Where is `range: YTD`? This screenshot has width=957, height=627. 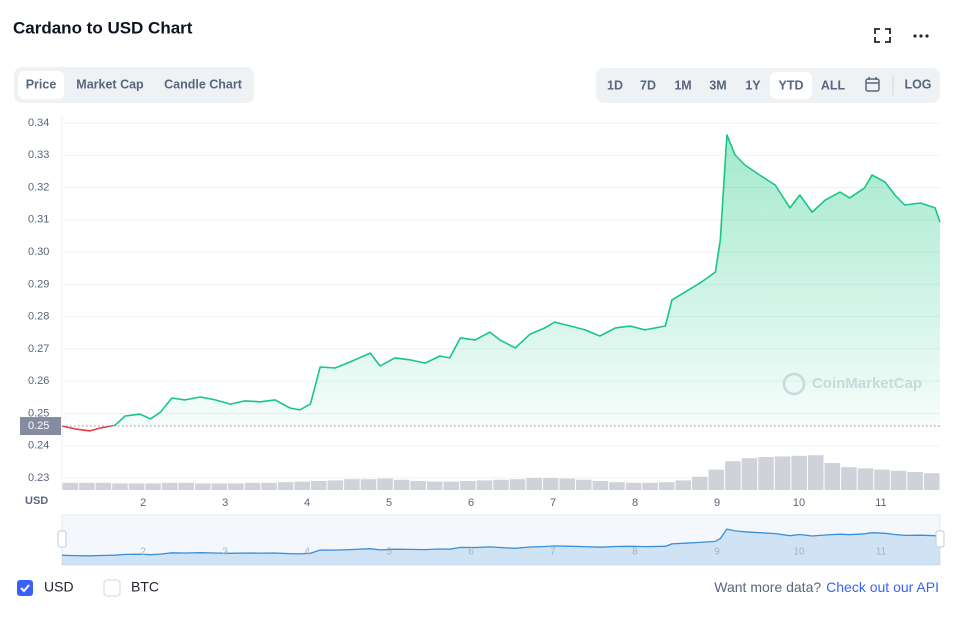 range: YTD is located at coordinates (791, 85).